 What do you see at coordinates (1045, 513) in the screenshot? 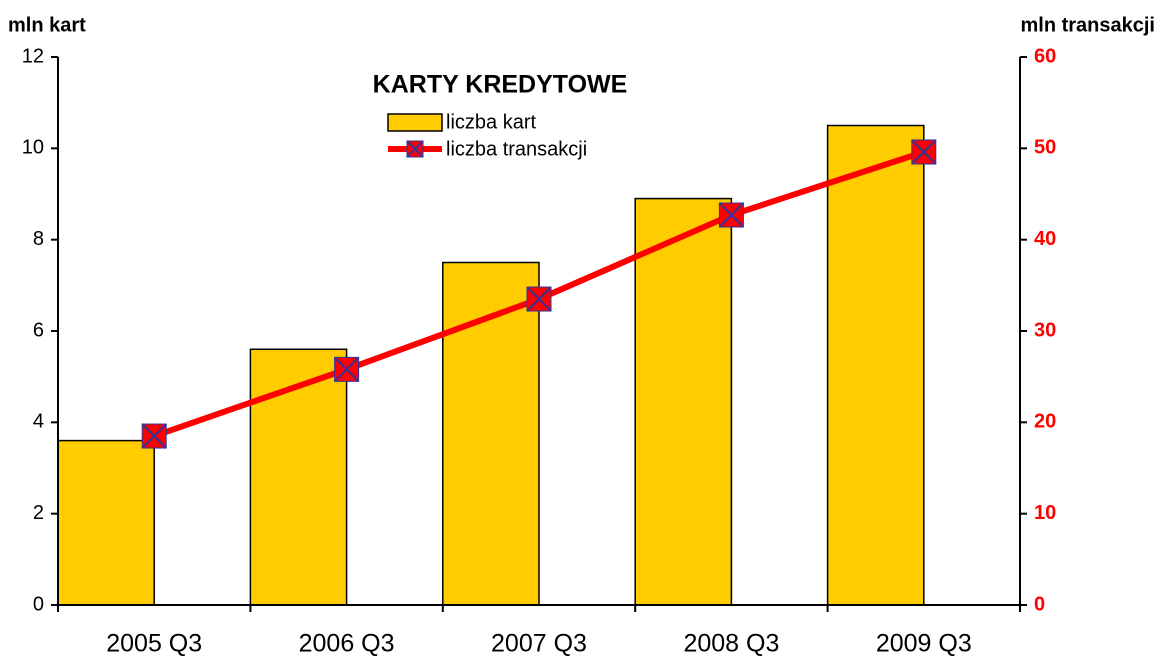
I see `y2-tick-label: 10` at bounding box center [1045, 513].